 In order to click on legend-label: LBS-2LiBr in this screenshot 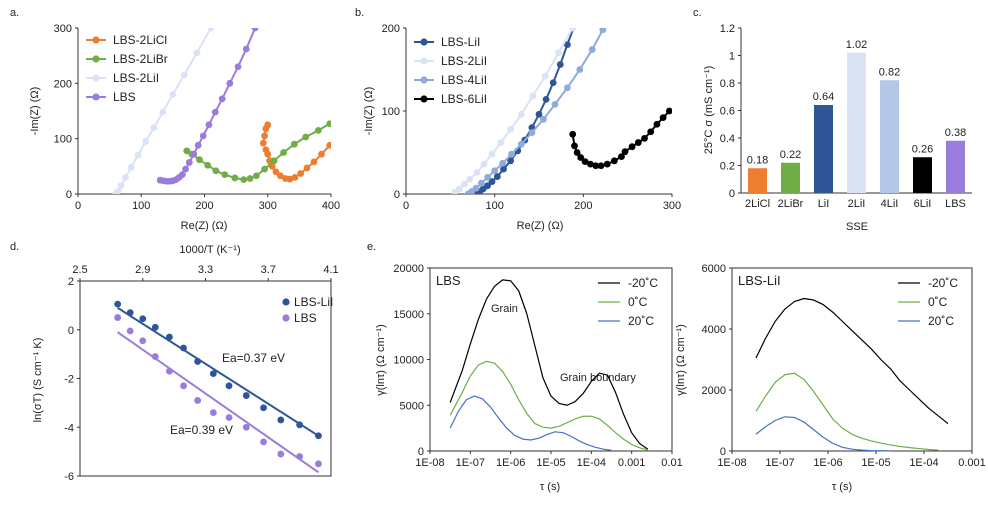, I will do `click(140, 59)`.